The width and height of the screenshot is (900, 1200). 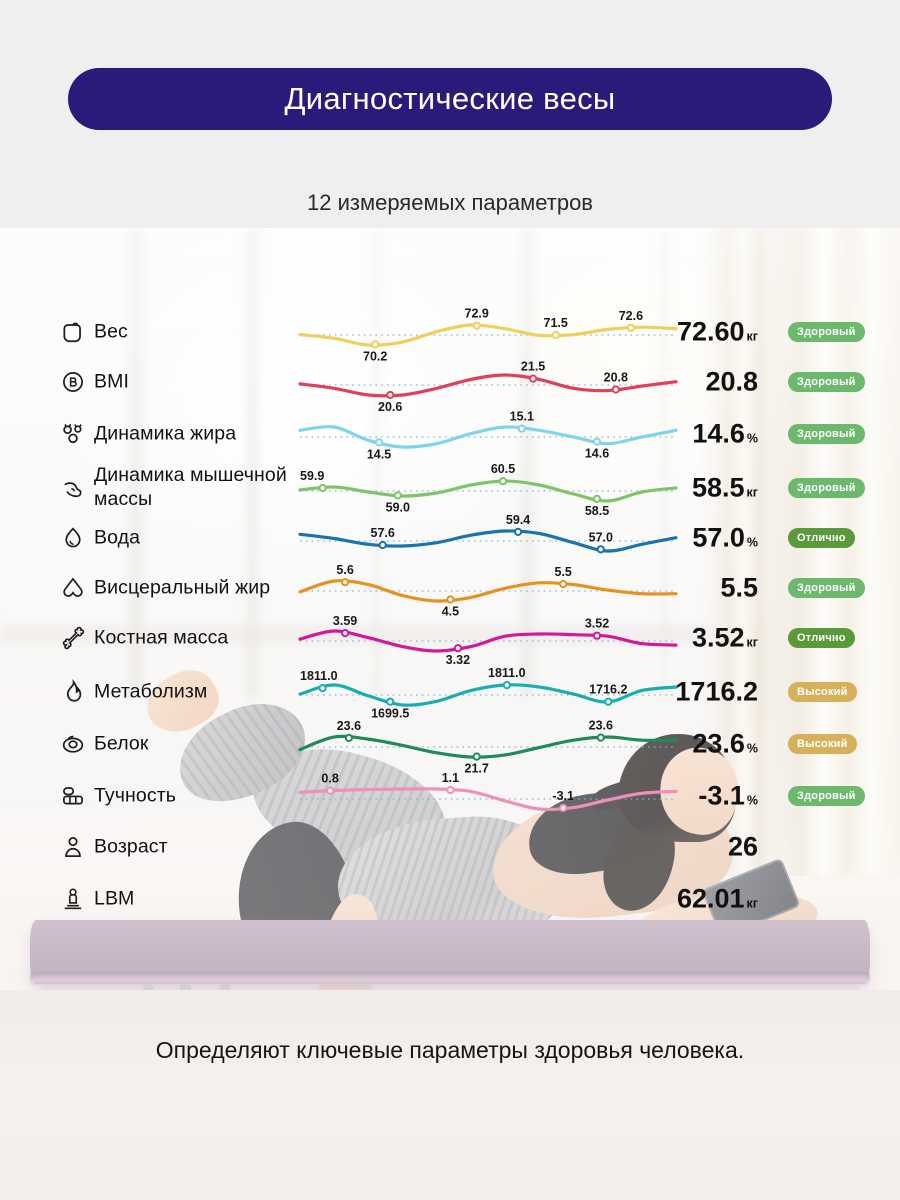 I want to click on svg-text: 3.52, so click(x=597, y=624).